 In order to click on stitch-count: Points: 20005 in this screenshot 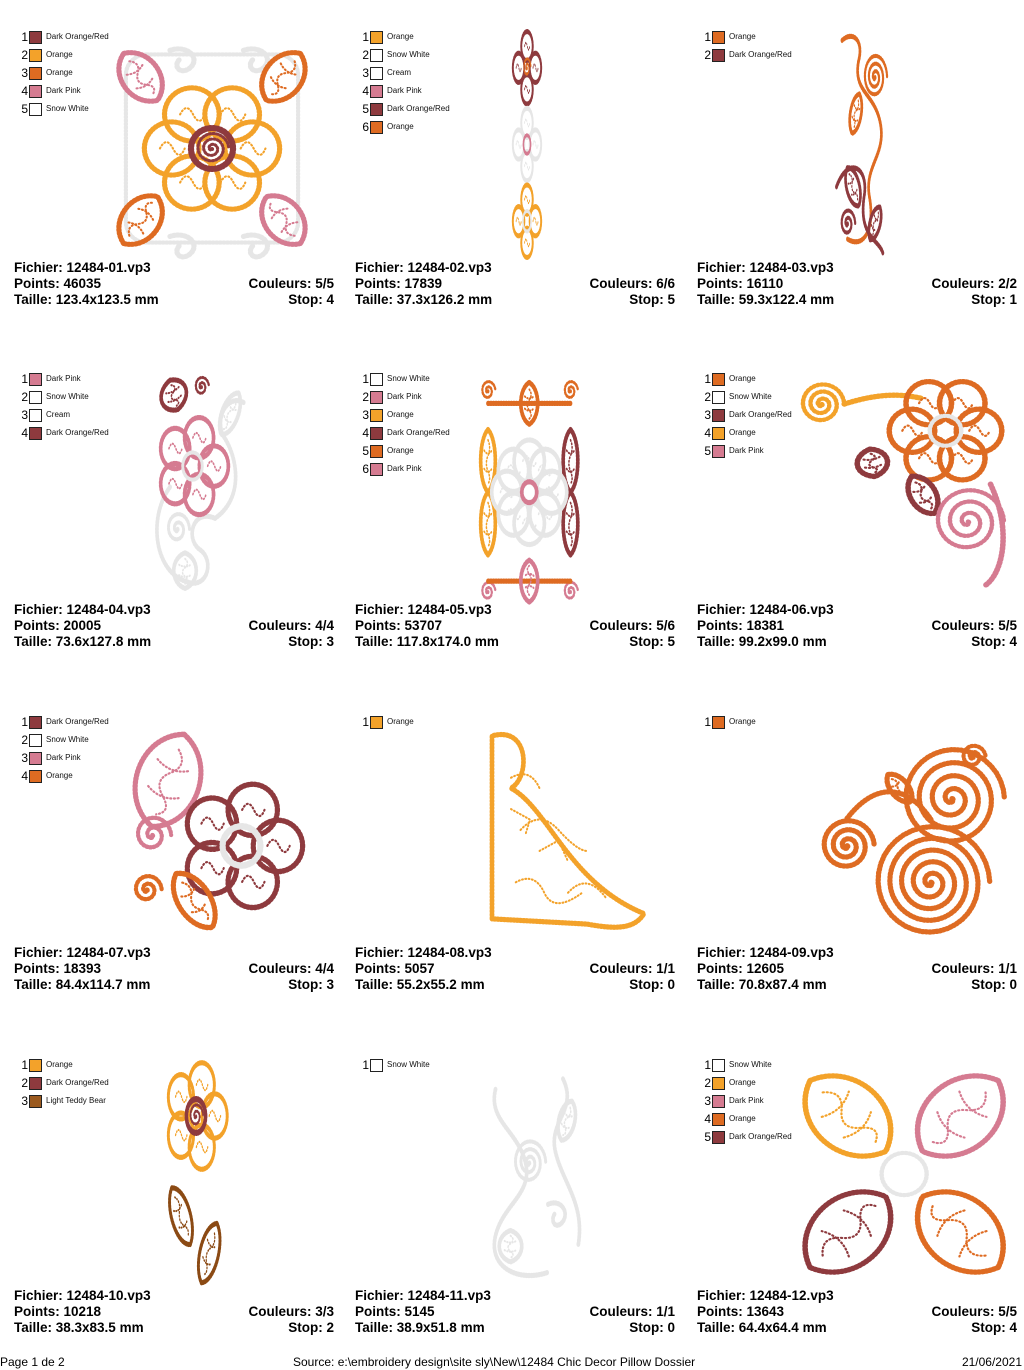, I will do `click(58, 625)`.